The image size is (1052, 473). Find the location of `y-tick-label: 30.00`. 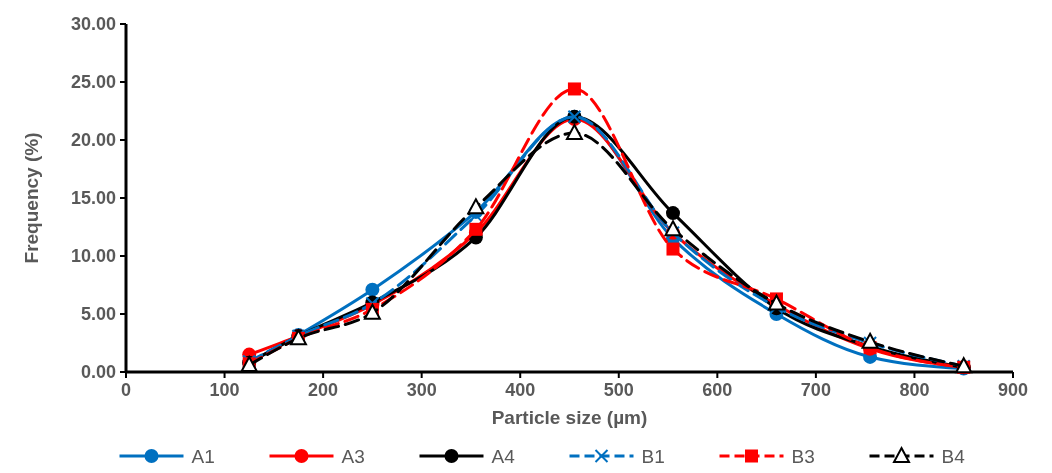

y-tick-label: 30.00 is located at coordinates (93, 24).